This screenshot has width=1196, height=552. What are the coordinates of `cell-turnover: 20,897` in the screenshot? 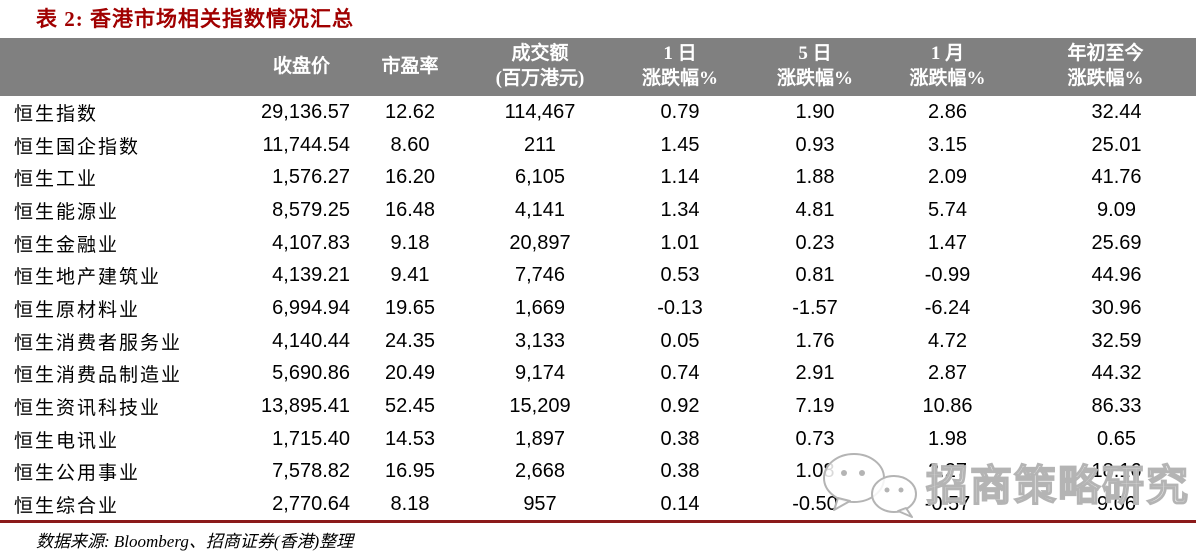 It's located at (540, 242).